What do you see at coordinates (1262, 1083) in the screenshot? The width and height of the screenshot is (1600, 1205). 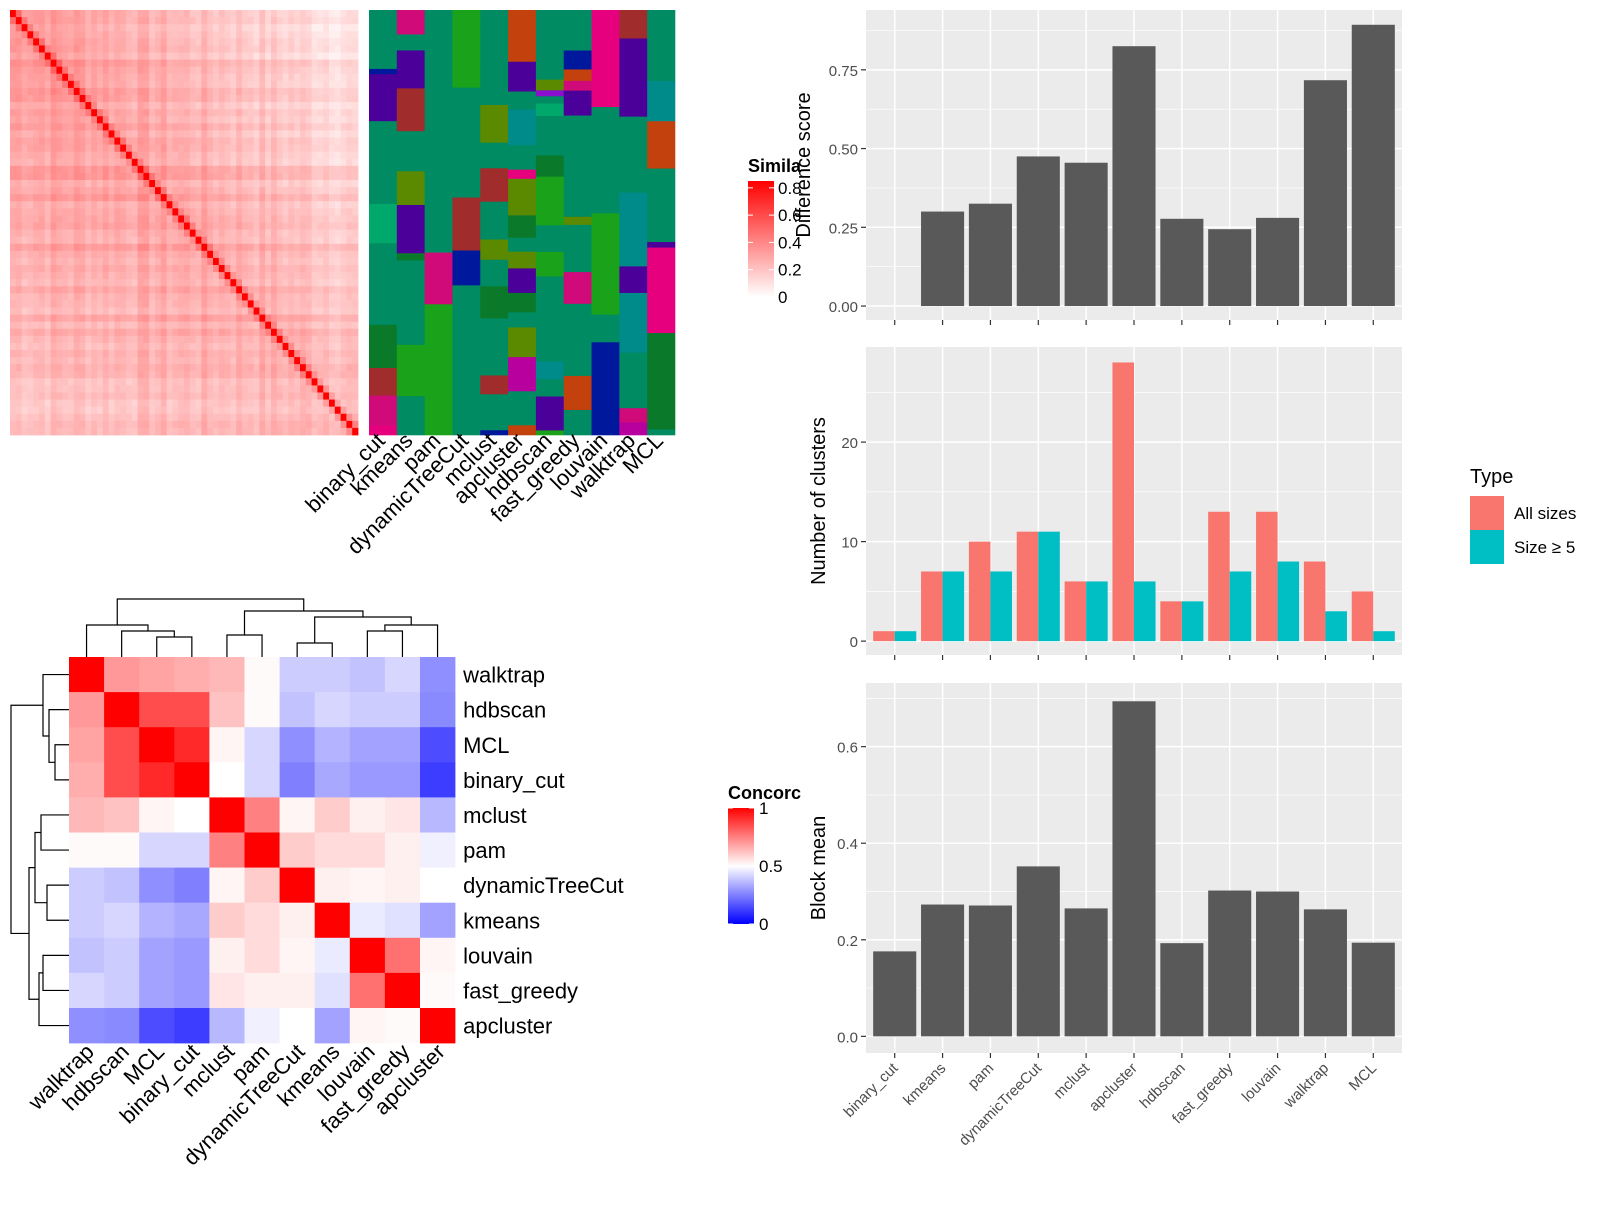 I see `x-tick-label: louvain` at bounding box center [1262, 1083].